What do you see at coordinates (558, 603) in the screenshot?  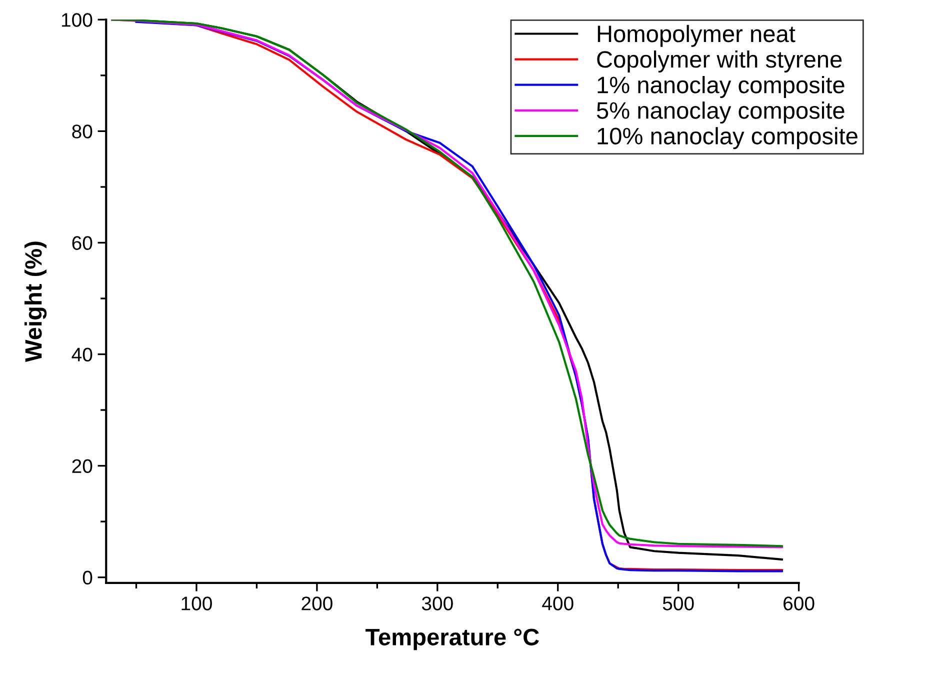 I see `x-tick-label: 400` at bounding box center [558, 603].